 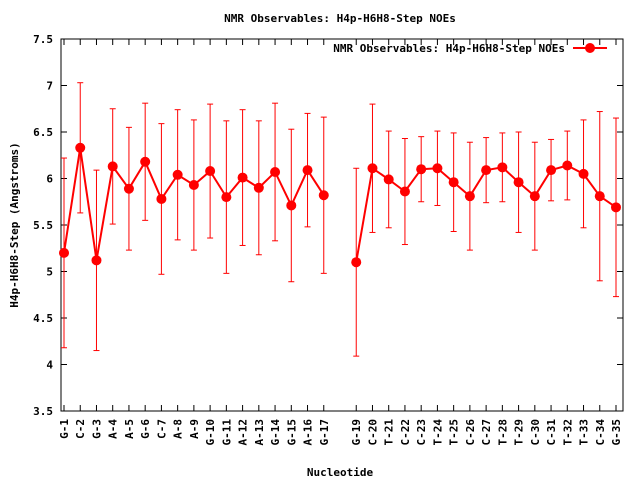 I want to click on x-tick-label: A-9, so click(x=194, y=429).